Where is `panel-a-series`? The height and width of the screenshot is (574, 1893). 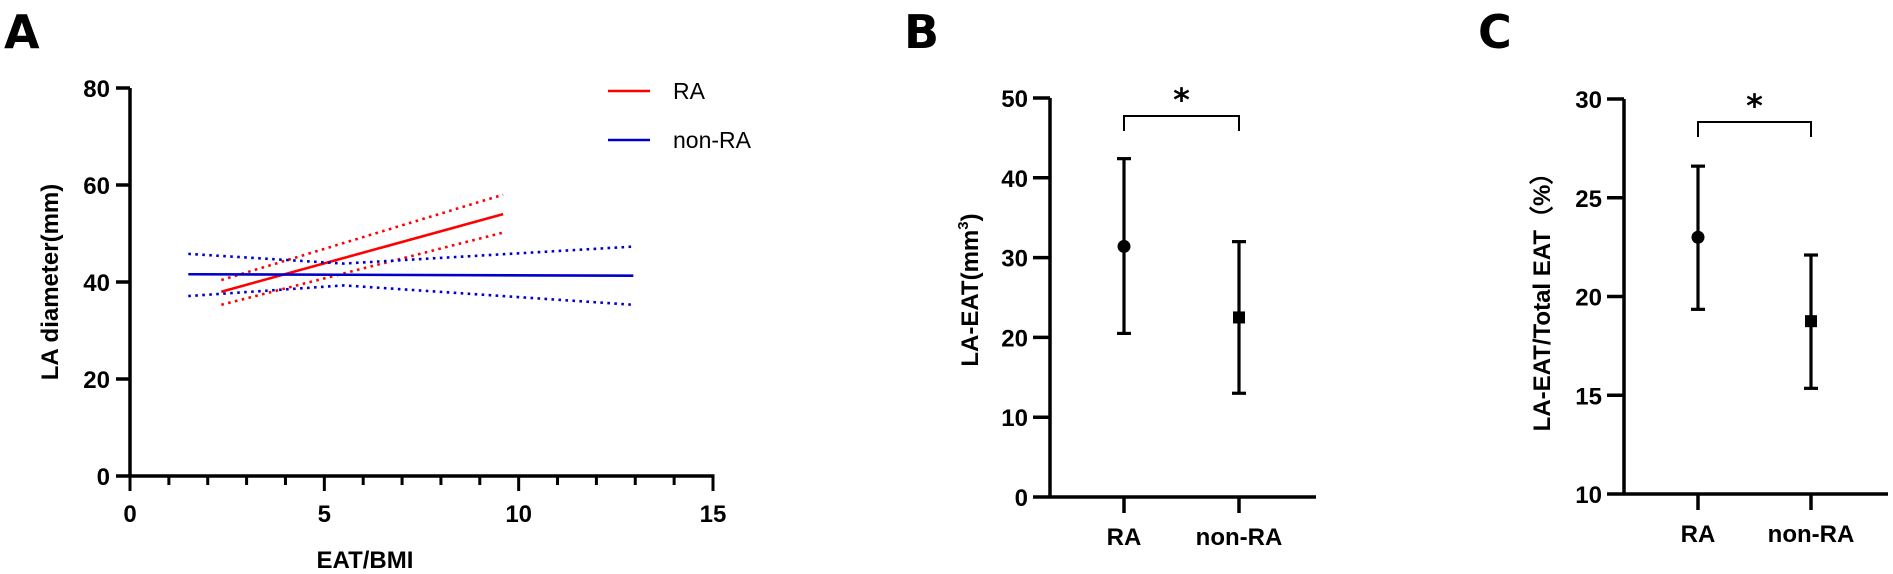
panel-a-series is located at coordinates (411, 250).